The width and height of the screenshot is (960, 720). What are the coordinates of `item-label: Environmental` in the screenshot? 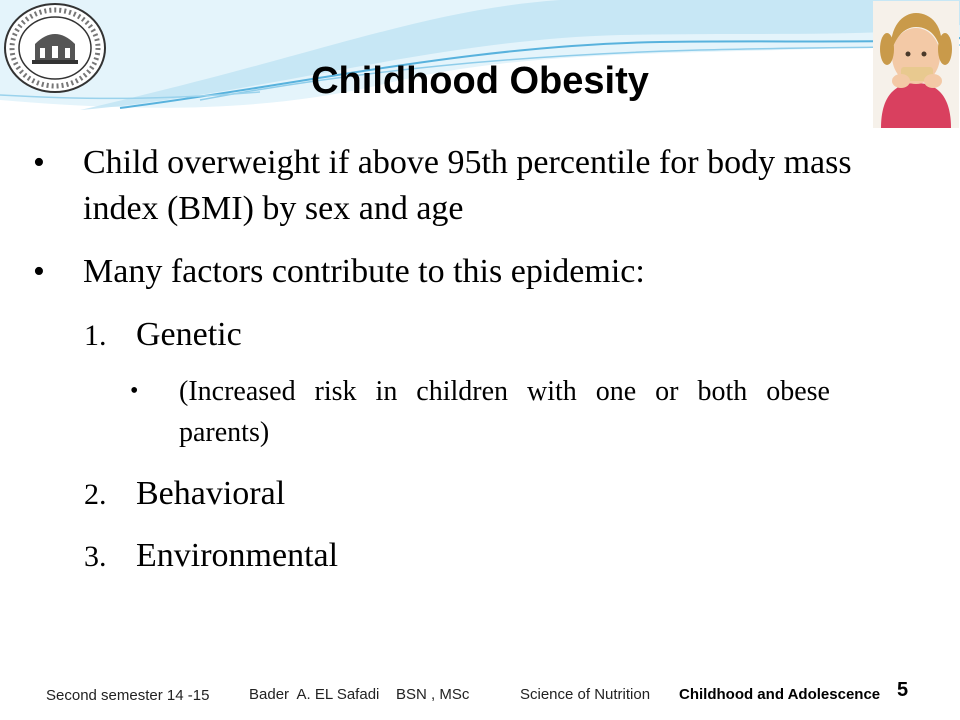 It's located at (237, 555).